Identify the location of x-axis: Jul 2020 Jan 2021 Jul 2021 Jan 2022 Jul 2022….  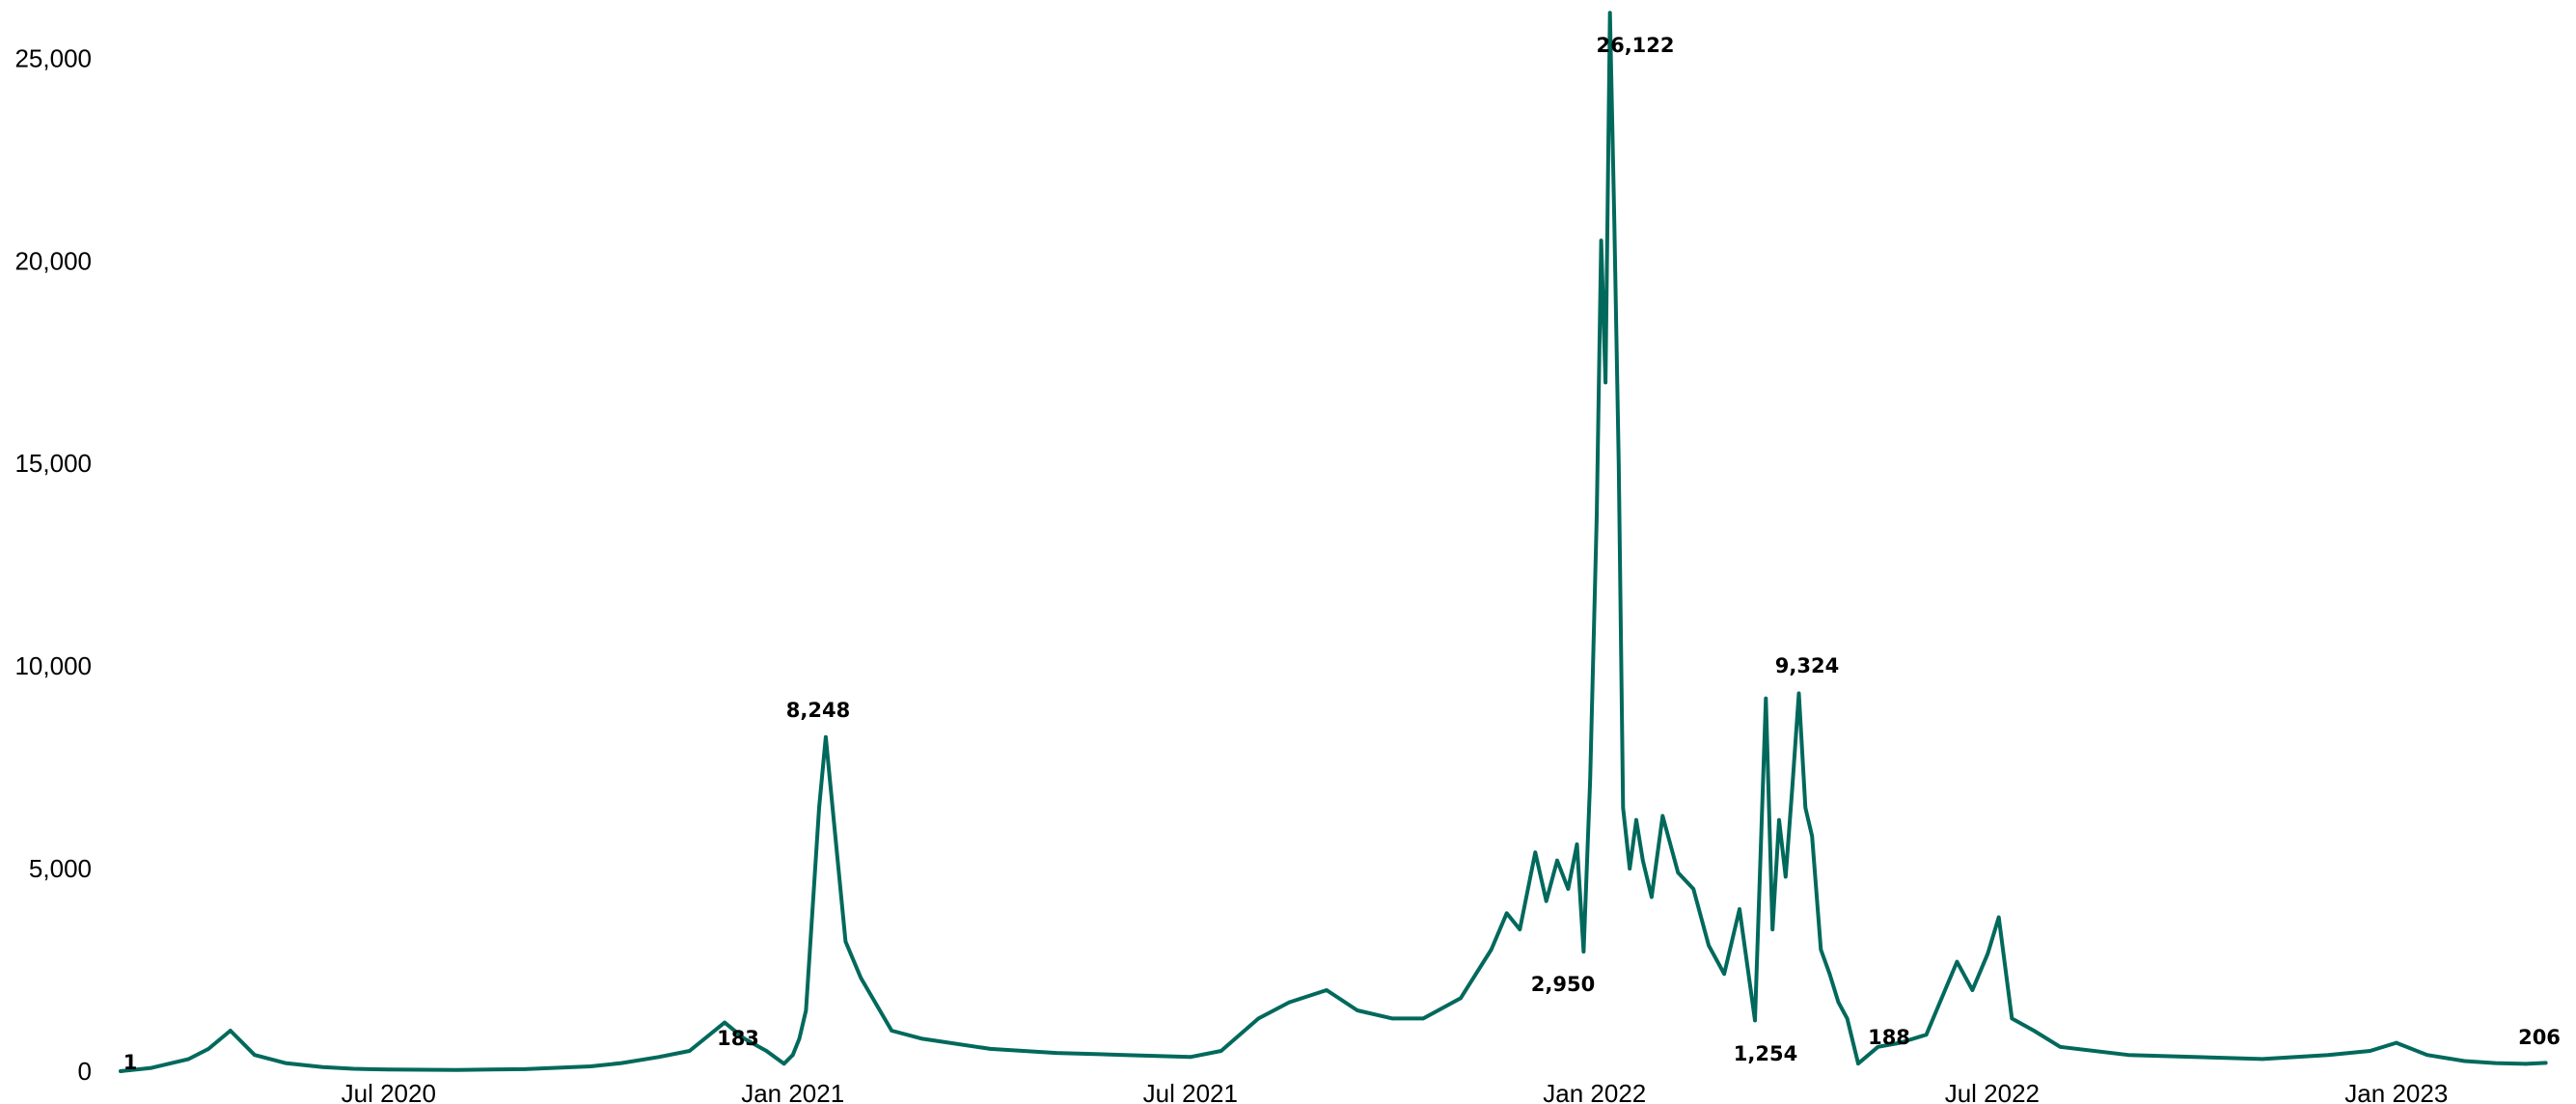
(1396, 1091).